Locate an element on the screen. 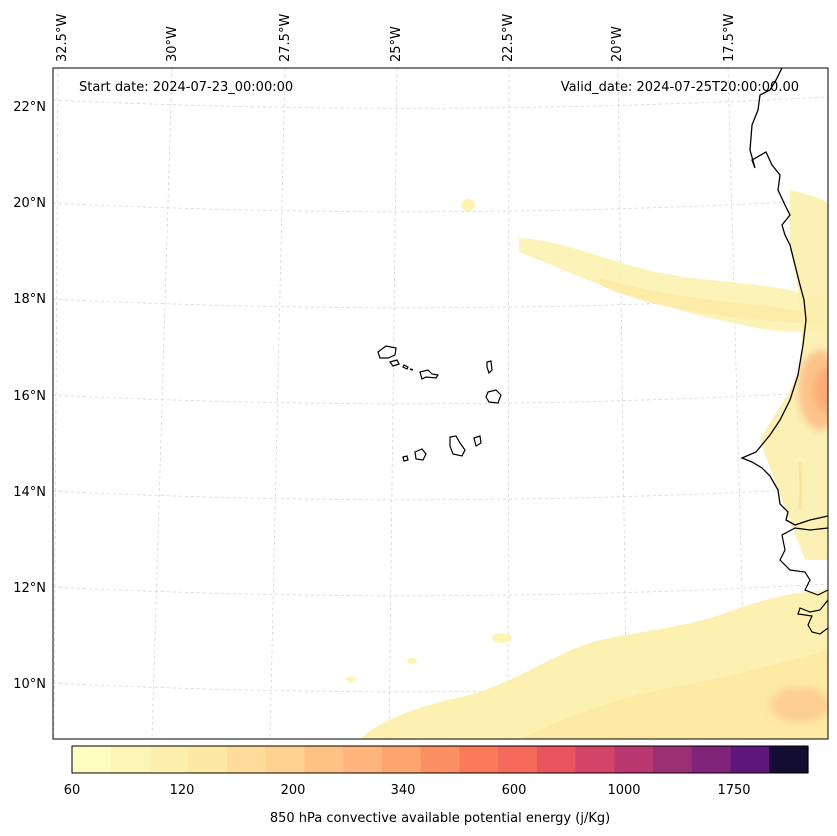 The height and width of the screenshot is (836, 837). river-senegal-line is located at coordinates (800, 486).